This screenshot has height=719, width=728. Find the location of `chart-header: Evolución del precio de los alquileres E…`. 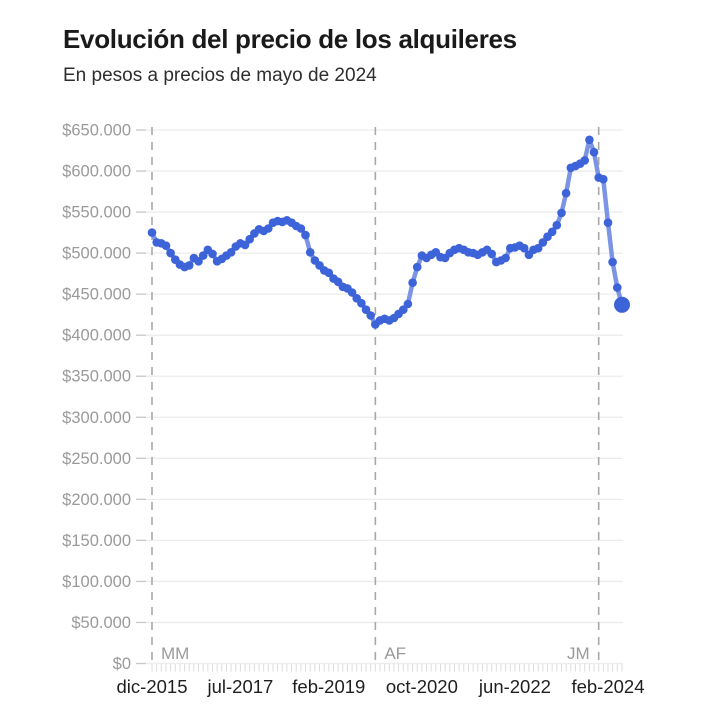

chart-header: Evolución del precio de los alquileres E… is located at coordinates (383, 55).